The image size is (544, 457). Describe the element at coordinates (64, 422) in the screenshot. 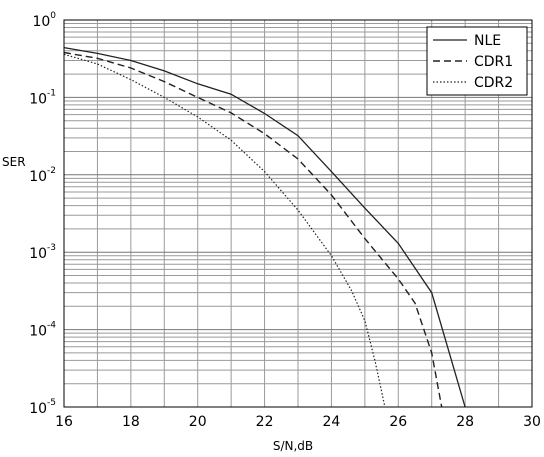

I see `x-tick-label: 16` at that location.